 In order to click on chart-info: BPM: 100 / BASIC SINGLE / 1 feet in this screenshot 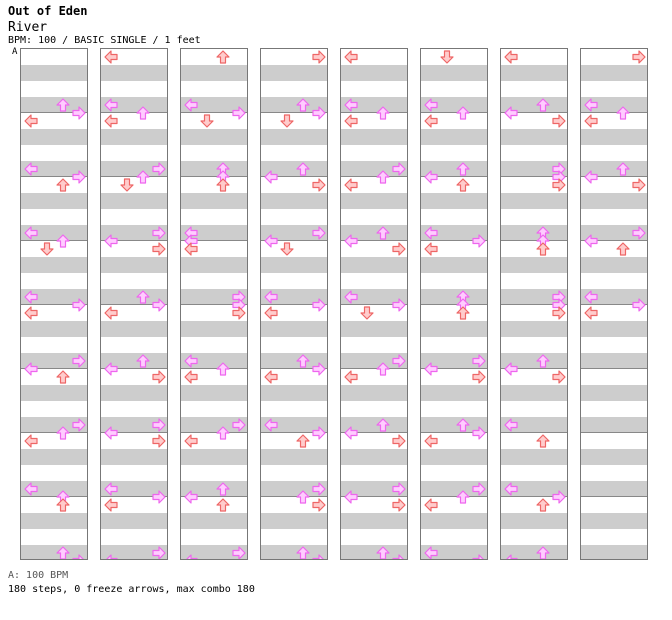, I will do `click(104, 40)`.